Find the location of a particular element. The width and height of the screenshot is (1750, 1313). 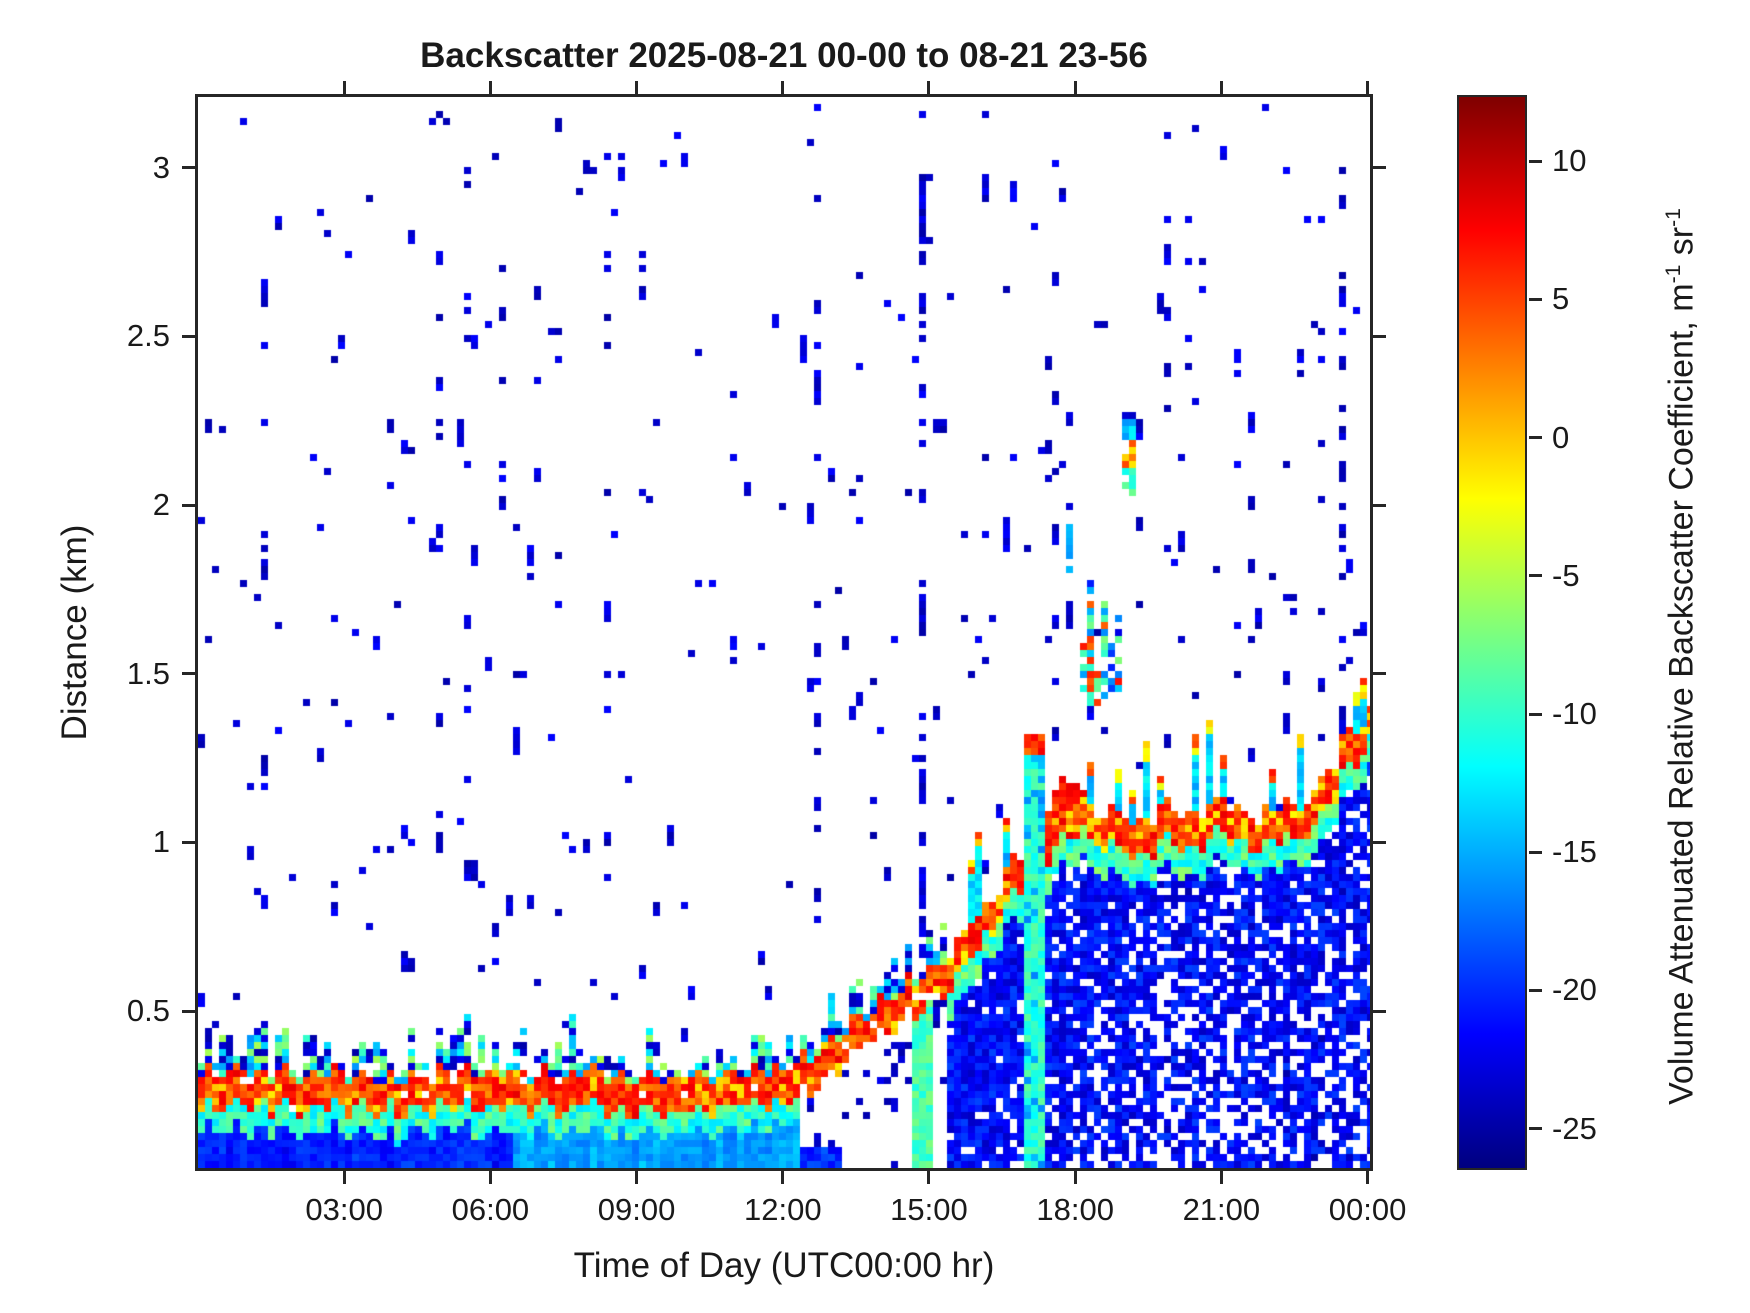

colorbar-label-mid: sr is located at coordinates (1681, 245).